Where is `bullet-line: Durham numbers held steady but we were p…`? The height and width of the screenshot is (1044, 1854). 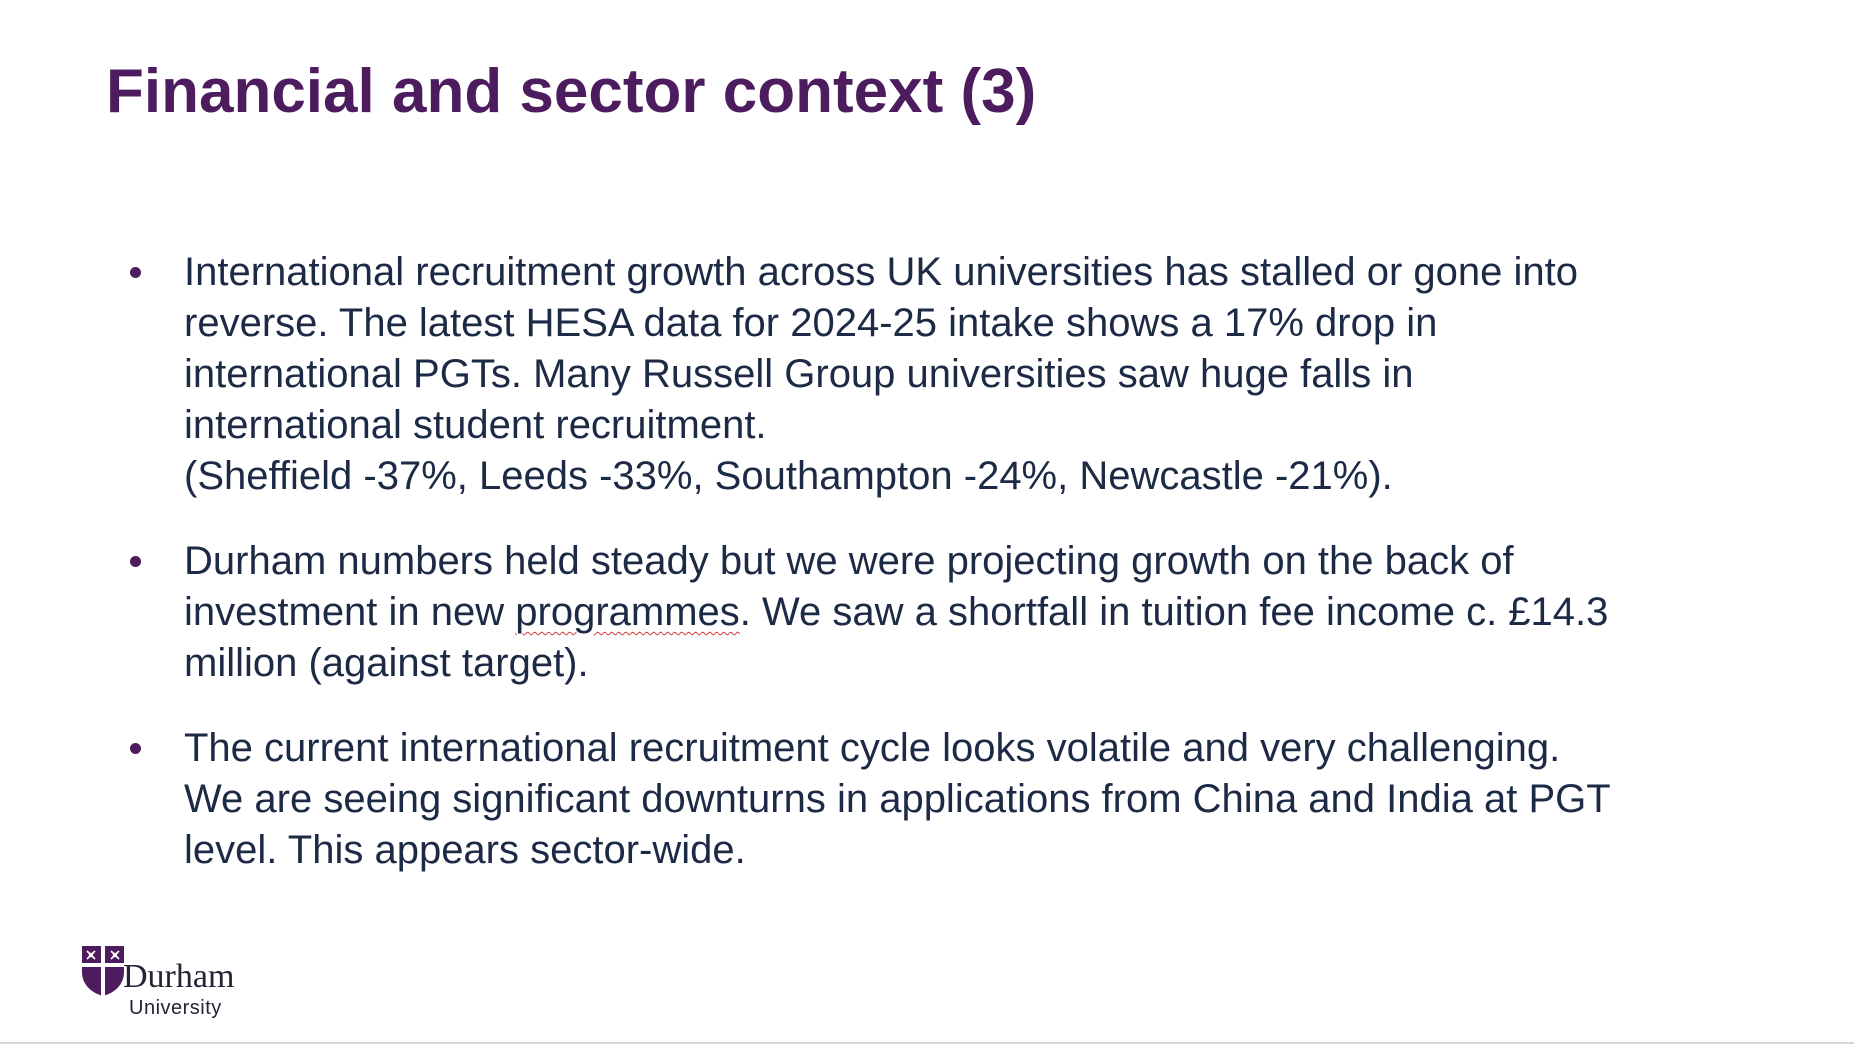 bullet-line: Durham numbers held steady but we were p… is located at coordinates (849, 561).